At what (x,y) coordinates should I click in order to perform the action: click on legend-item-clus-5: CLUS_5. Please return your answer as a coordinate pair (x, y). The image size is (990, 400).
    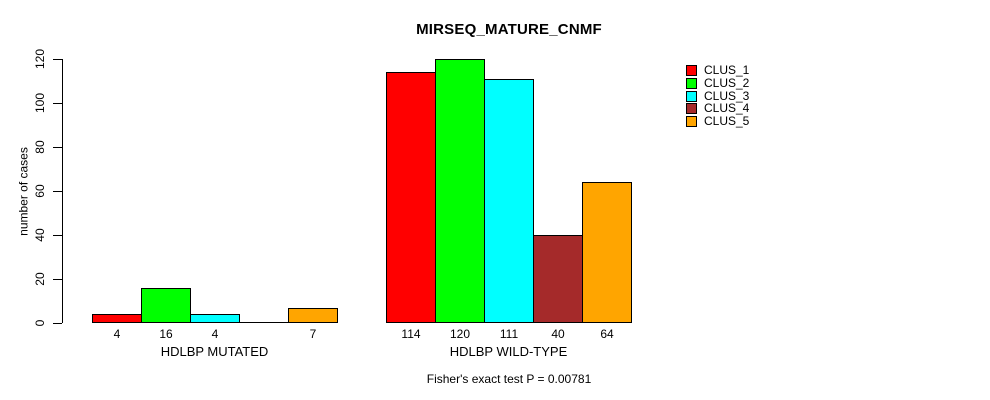
    Looking at the image, I should click on (718, 121).